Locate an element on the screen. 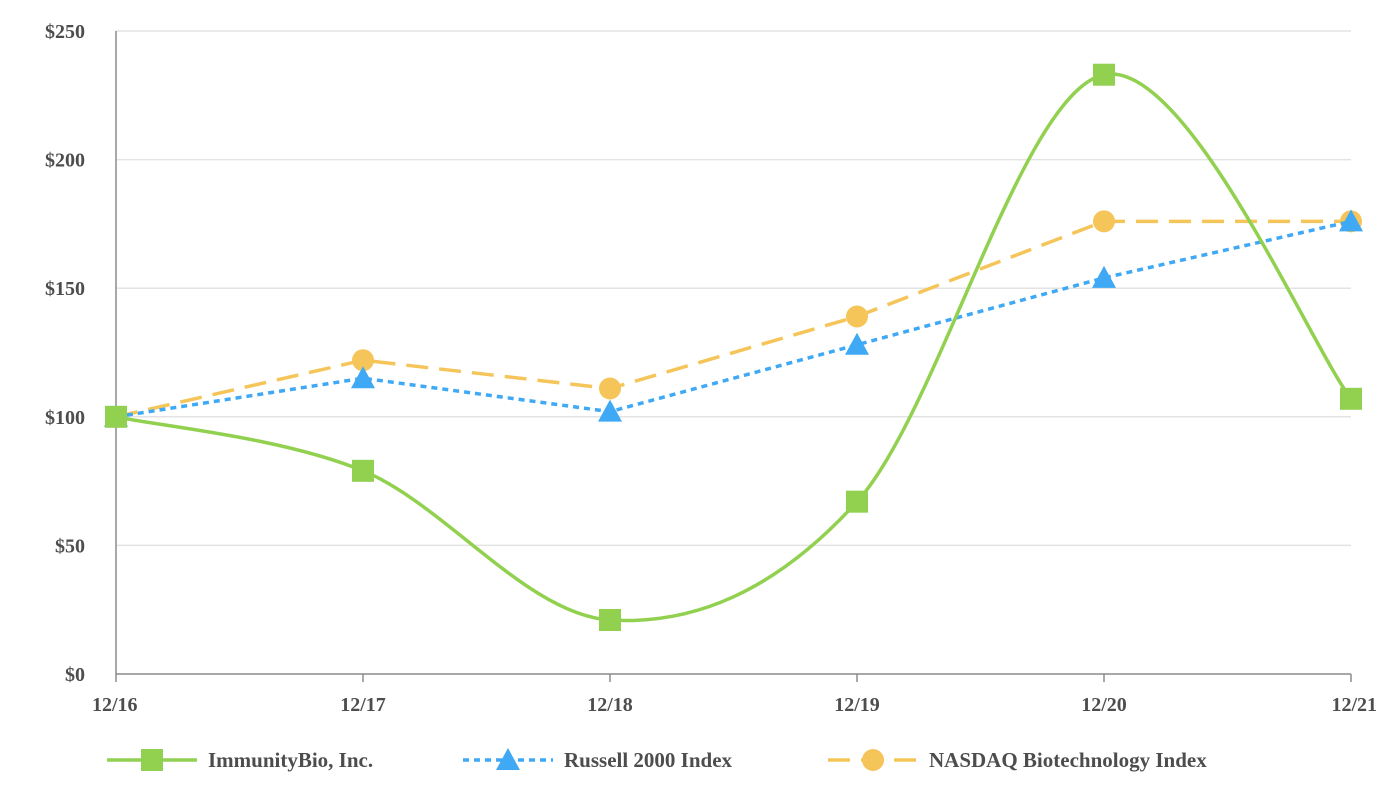 This screenshot has height=800, width=1380. y-tick-label: $0 is located at coordinates (75, 675).